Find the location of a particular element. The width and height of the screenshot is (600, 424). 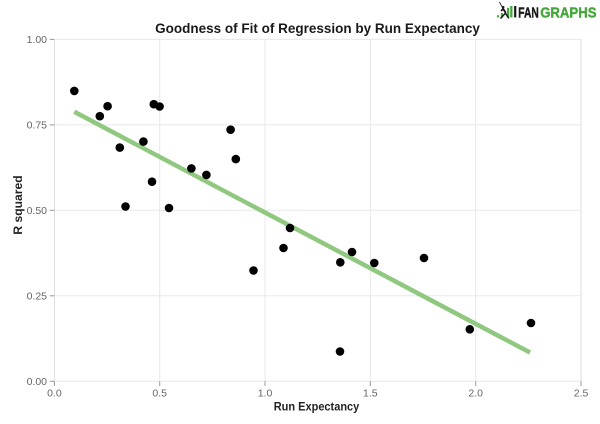

svg-text: 2.0 is located at coordinates (475, 394).